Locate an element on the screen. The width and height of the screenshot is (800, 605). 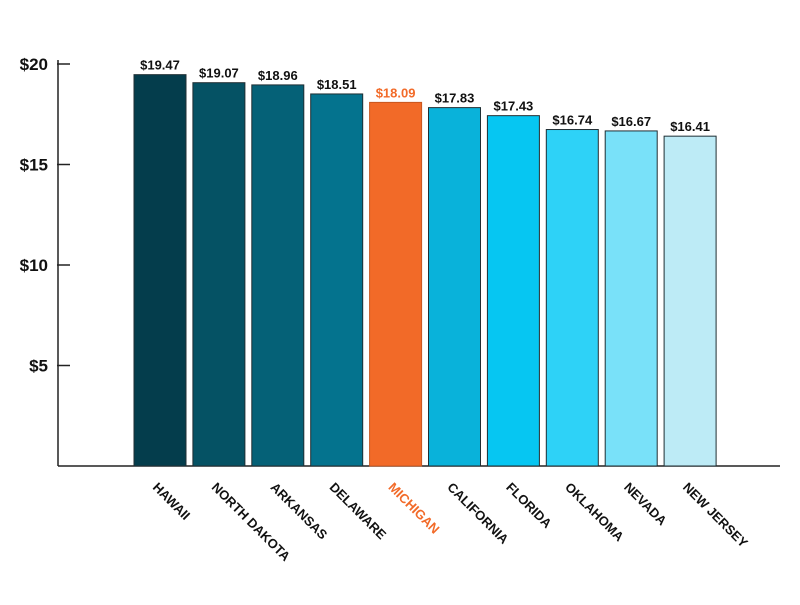
data-label: $17.83 is located at coordinates (455, 98).